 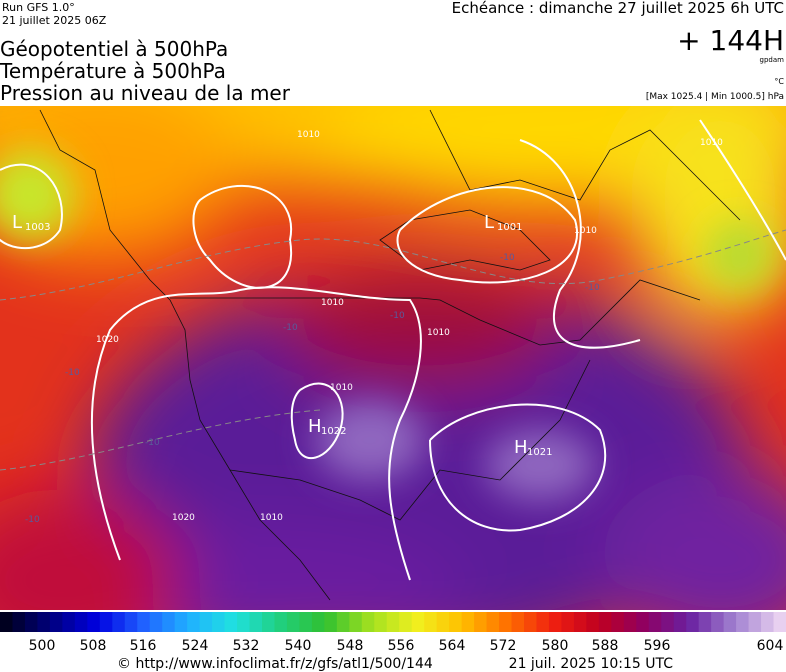 I want to click on colorbar-label: 564, so click(x=452, y=646).